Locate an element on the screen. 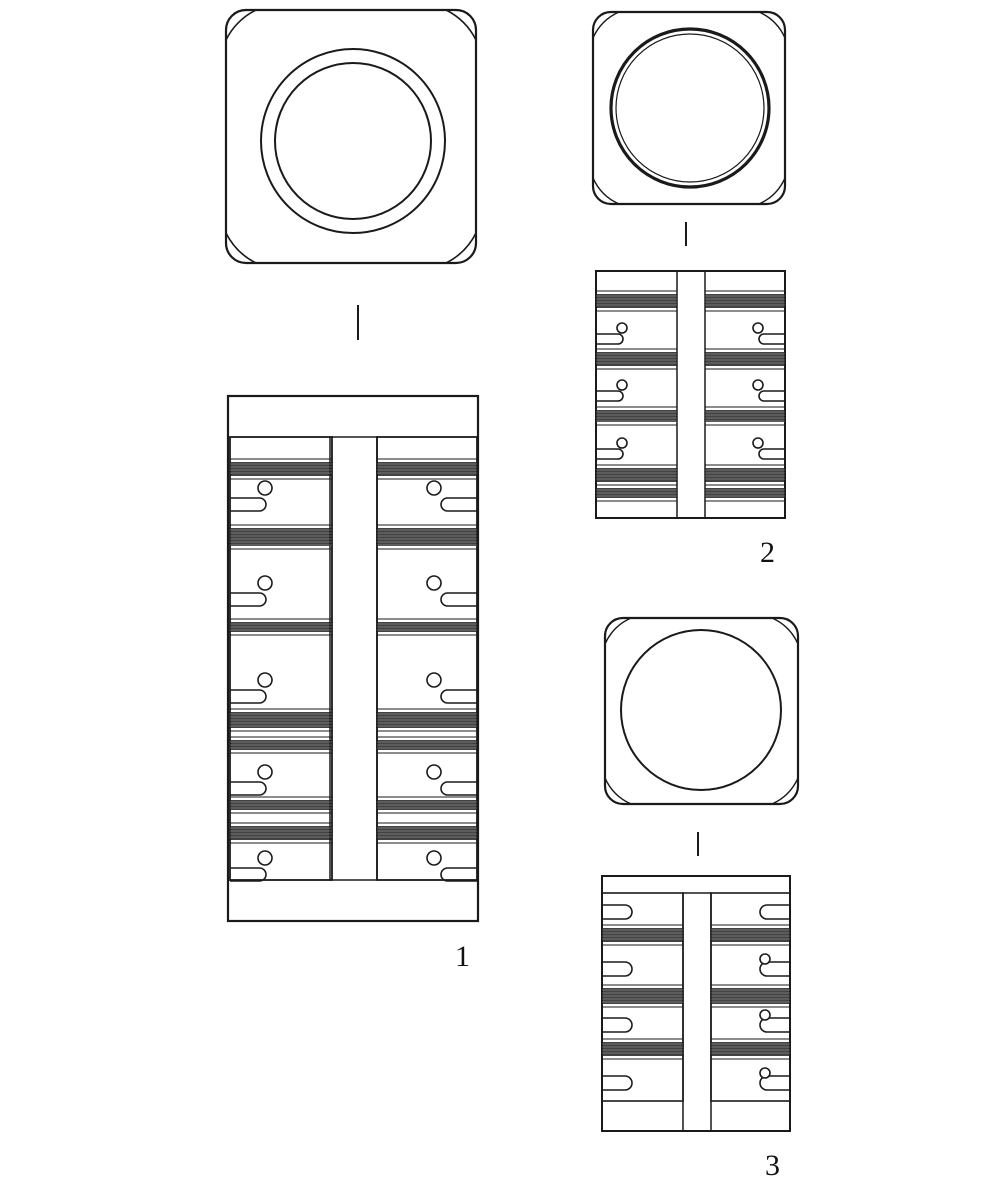 The width and height of the screenshot is (1000, 1193). artifact-2: 2 is located at coordinates (689, 289).